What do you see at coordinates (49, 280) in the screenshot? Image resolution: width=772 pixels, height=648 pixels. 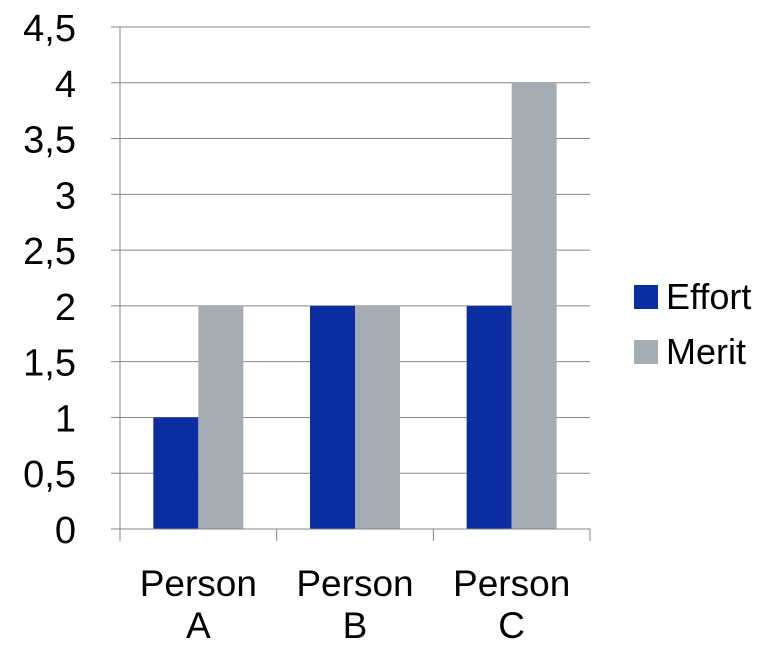 I see `y-tick-labels: 0 0,5 1 1,5 2 2,5 3 3,5 4 4,5` at bounding box center [49, 280].